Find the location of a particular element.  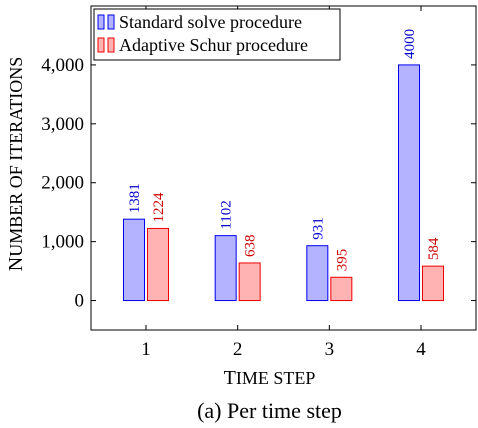

legend-box is located at coordinates (217, 34).